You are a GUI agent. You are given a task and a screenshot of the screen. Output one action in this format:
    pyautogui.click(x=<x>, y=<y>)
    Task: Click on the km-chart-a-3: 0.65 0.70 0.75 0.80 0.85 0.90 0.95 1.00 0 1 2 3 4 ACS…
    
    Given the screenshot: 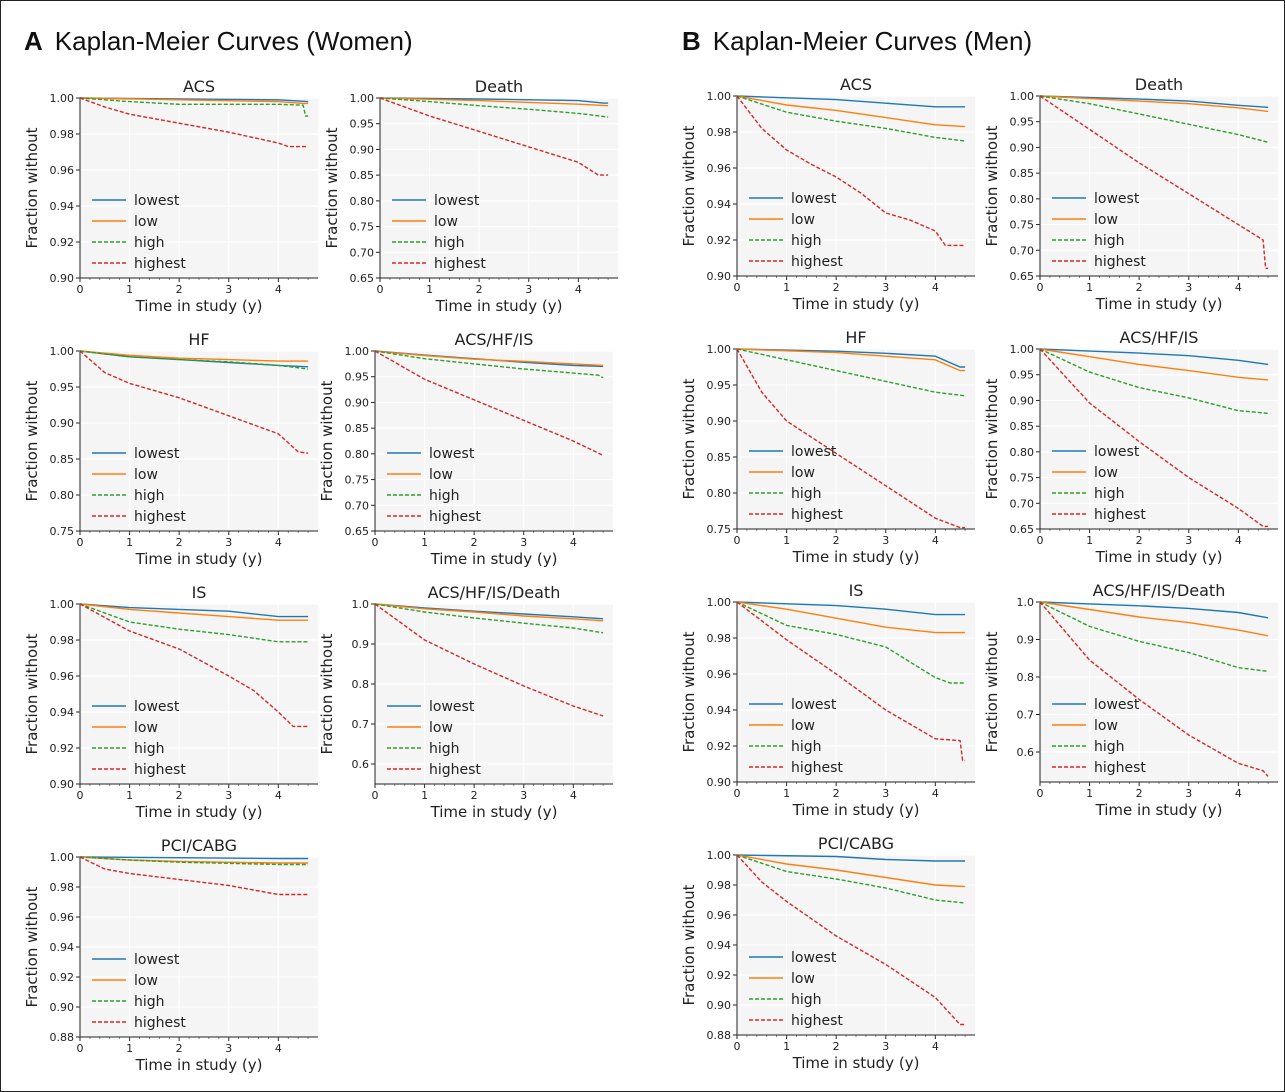 What is the action you would take?
    pyautogui.click(x=465, y=449)
    